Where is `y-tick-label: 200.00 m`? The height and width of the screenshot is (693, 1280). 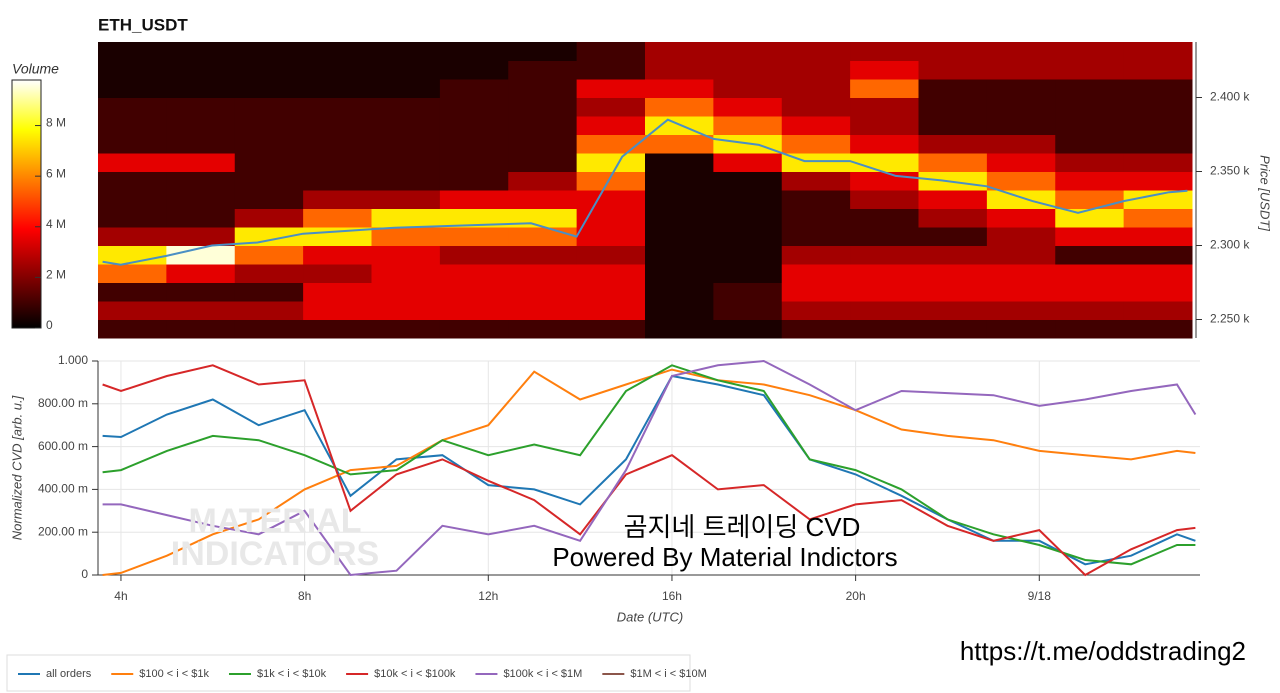 y-tick-label: 200.00 m is located at coordinates (63, 531).